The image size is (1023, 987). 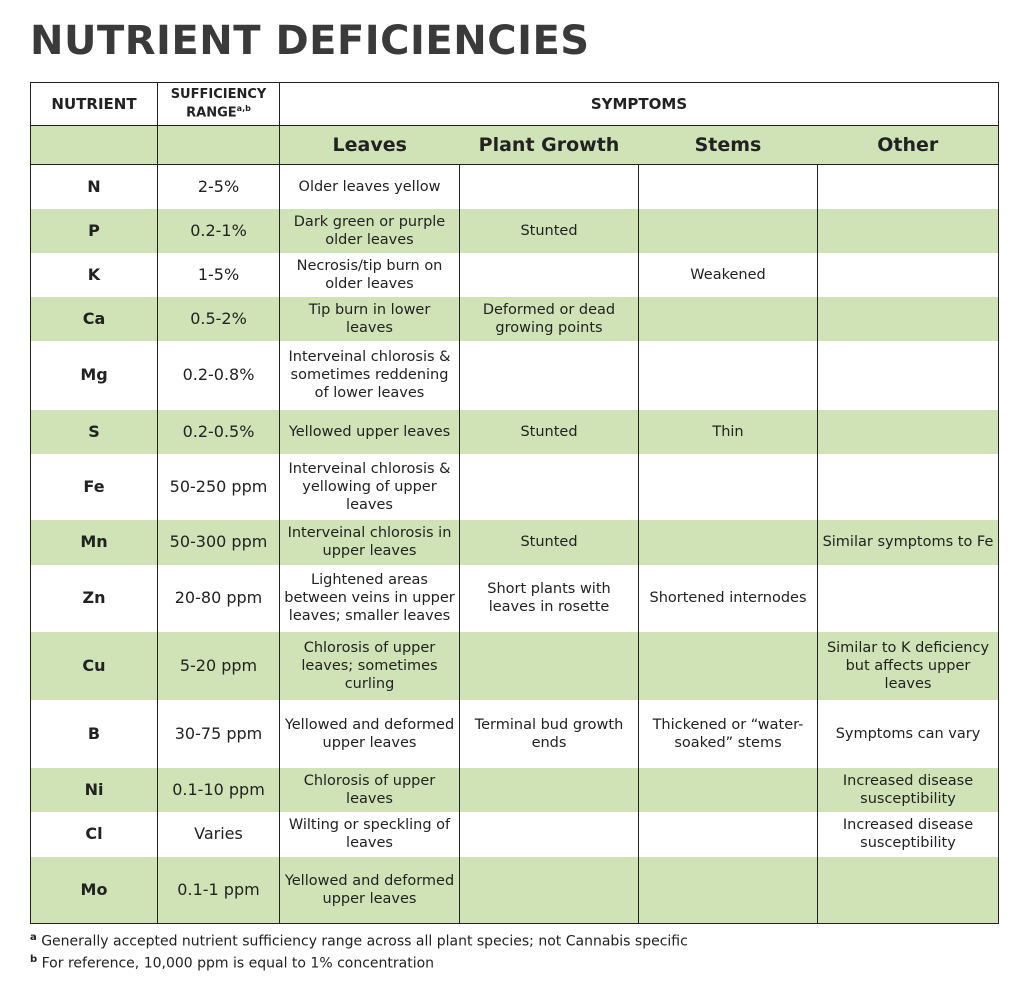 What do you see at coordinates (514, 186) in the screenshot?
I see `table-row: N 2-5% Older leaves yellow` at bounding box center [514, 186].